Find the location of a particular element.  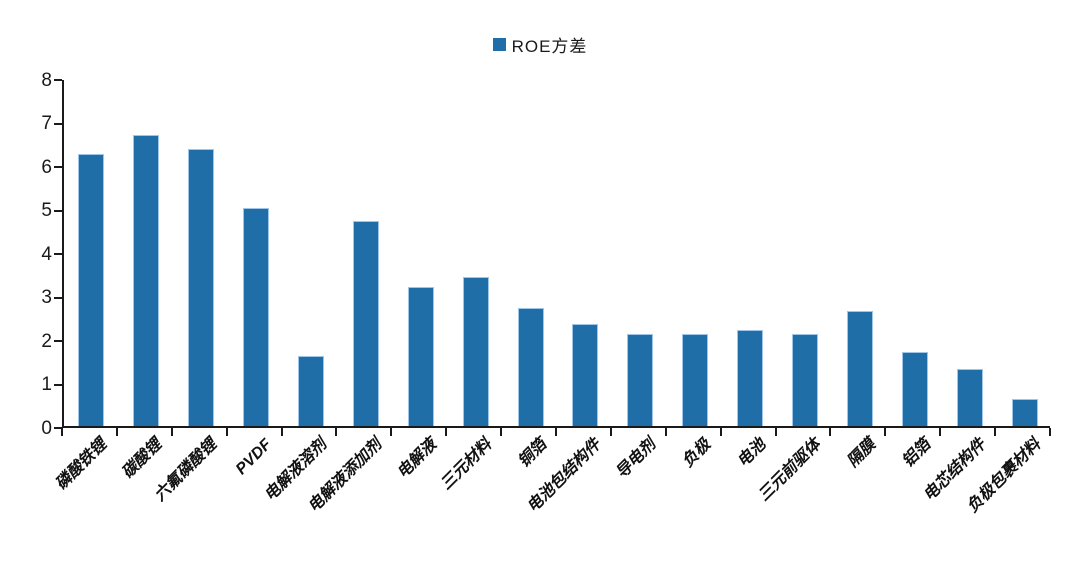

bar-电池 is located at coordinates (750, 377).